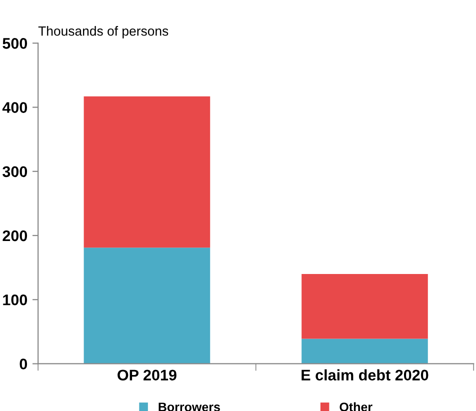  What do you see at coordinates (103, 32) in the screenshot?
I see `y-axis-title: Thousands of persons` at bounding box center [103, 32].